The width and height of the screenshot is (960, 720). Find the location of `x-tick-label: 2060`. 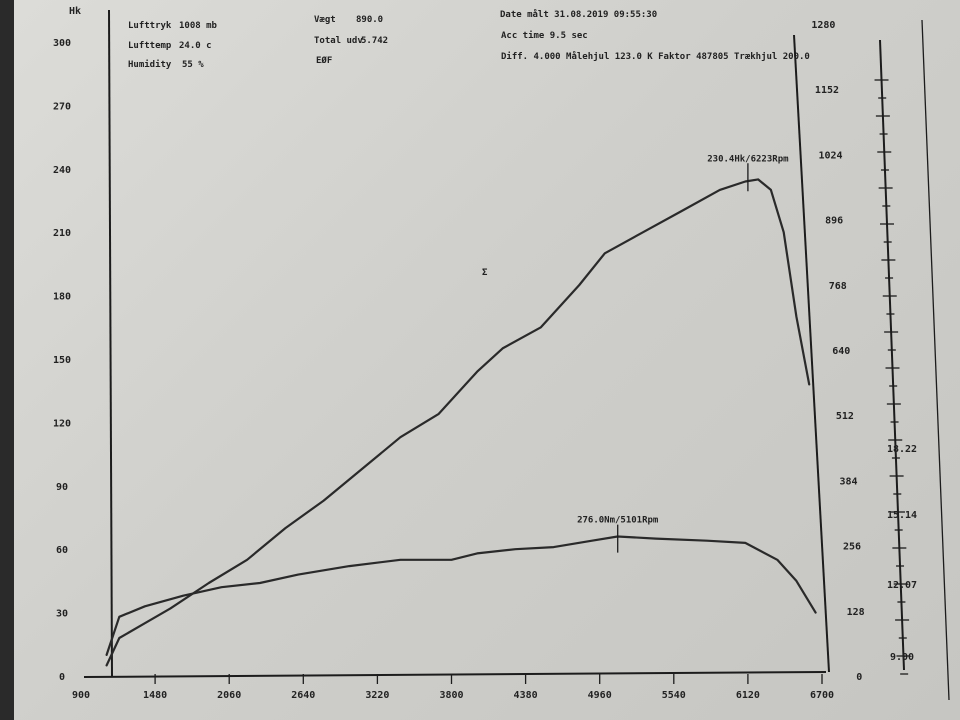

x-tick-label: 2060 is located at coordinates (229, 695).